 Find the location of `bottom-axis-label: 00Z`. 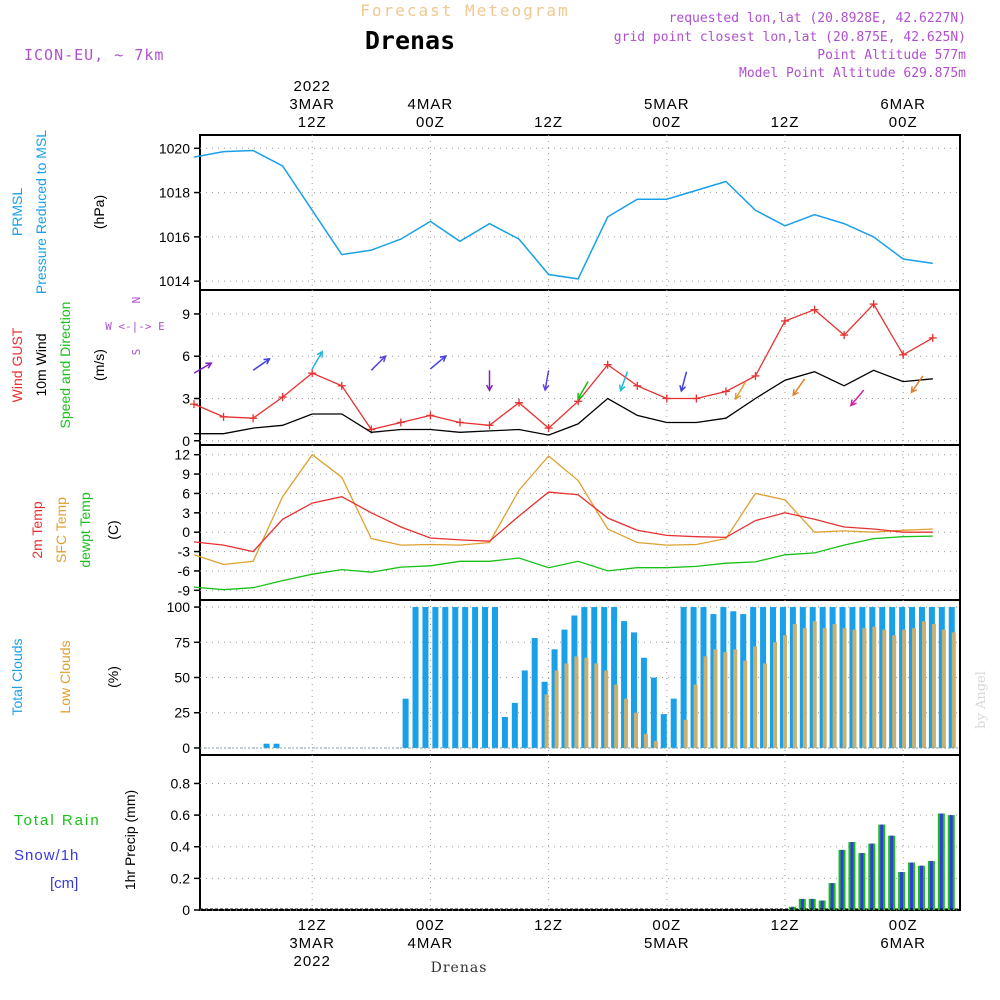

bottom-axis-label: 00Z is located at coordinates (903, 925).